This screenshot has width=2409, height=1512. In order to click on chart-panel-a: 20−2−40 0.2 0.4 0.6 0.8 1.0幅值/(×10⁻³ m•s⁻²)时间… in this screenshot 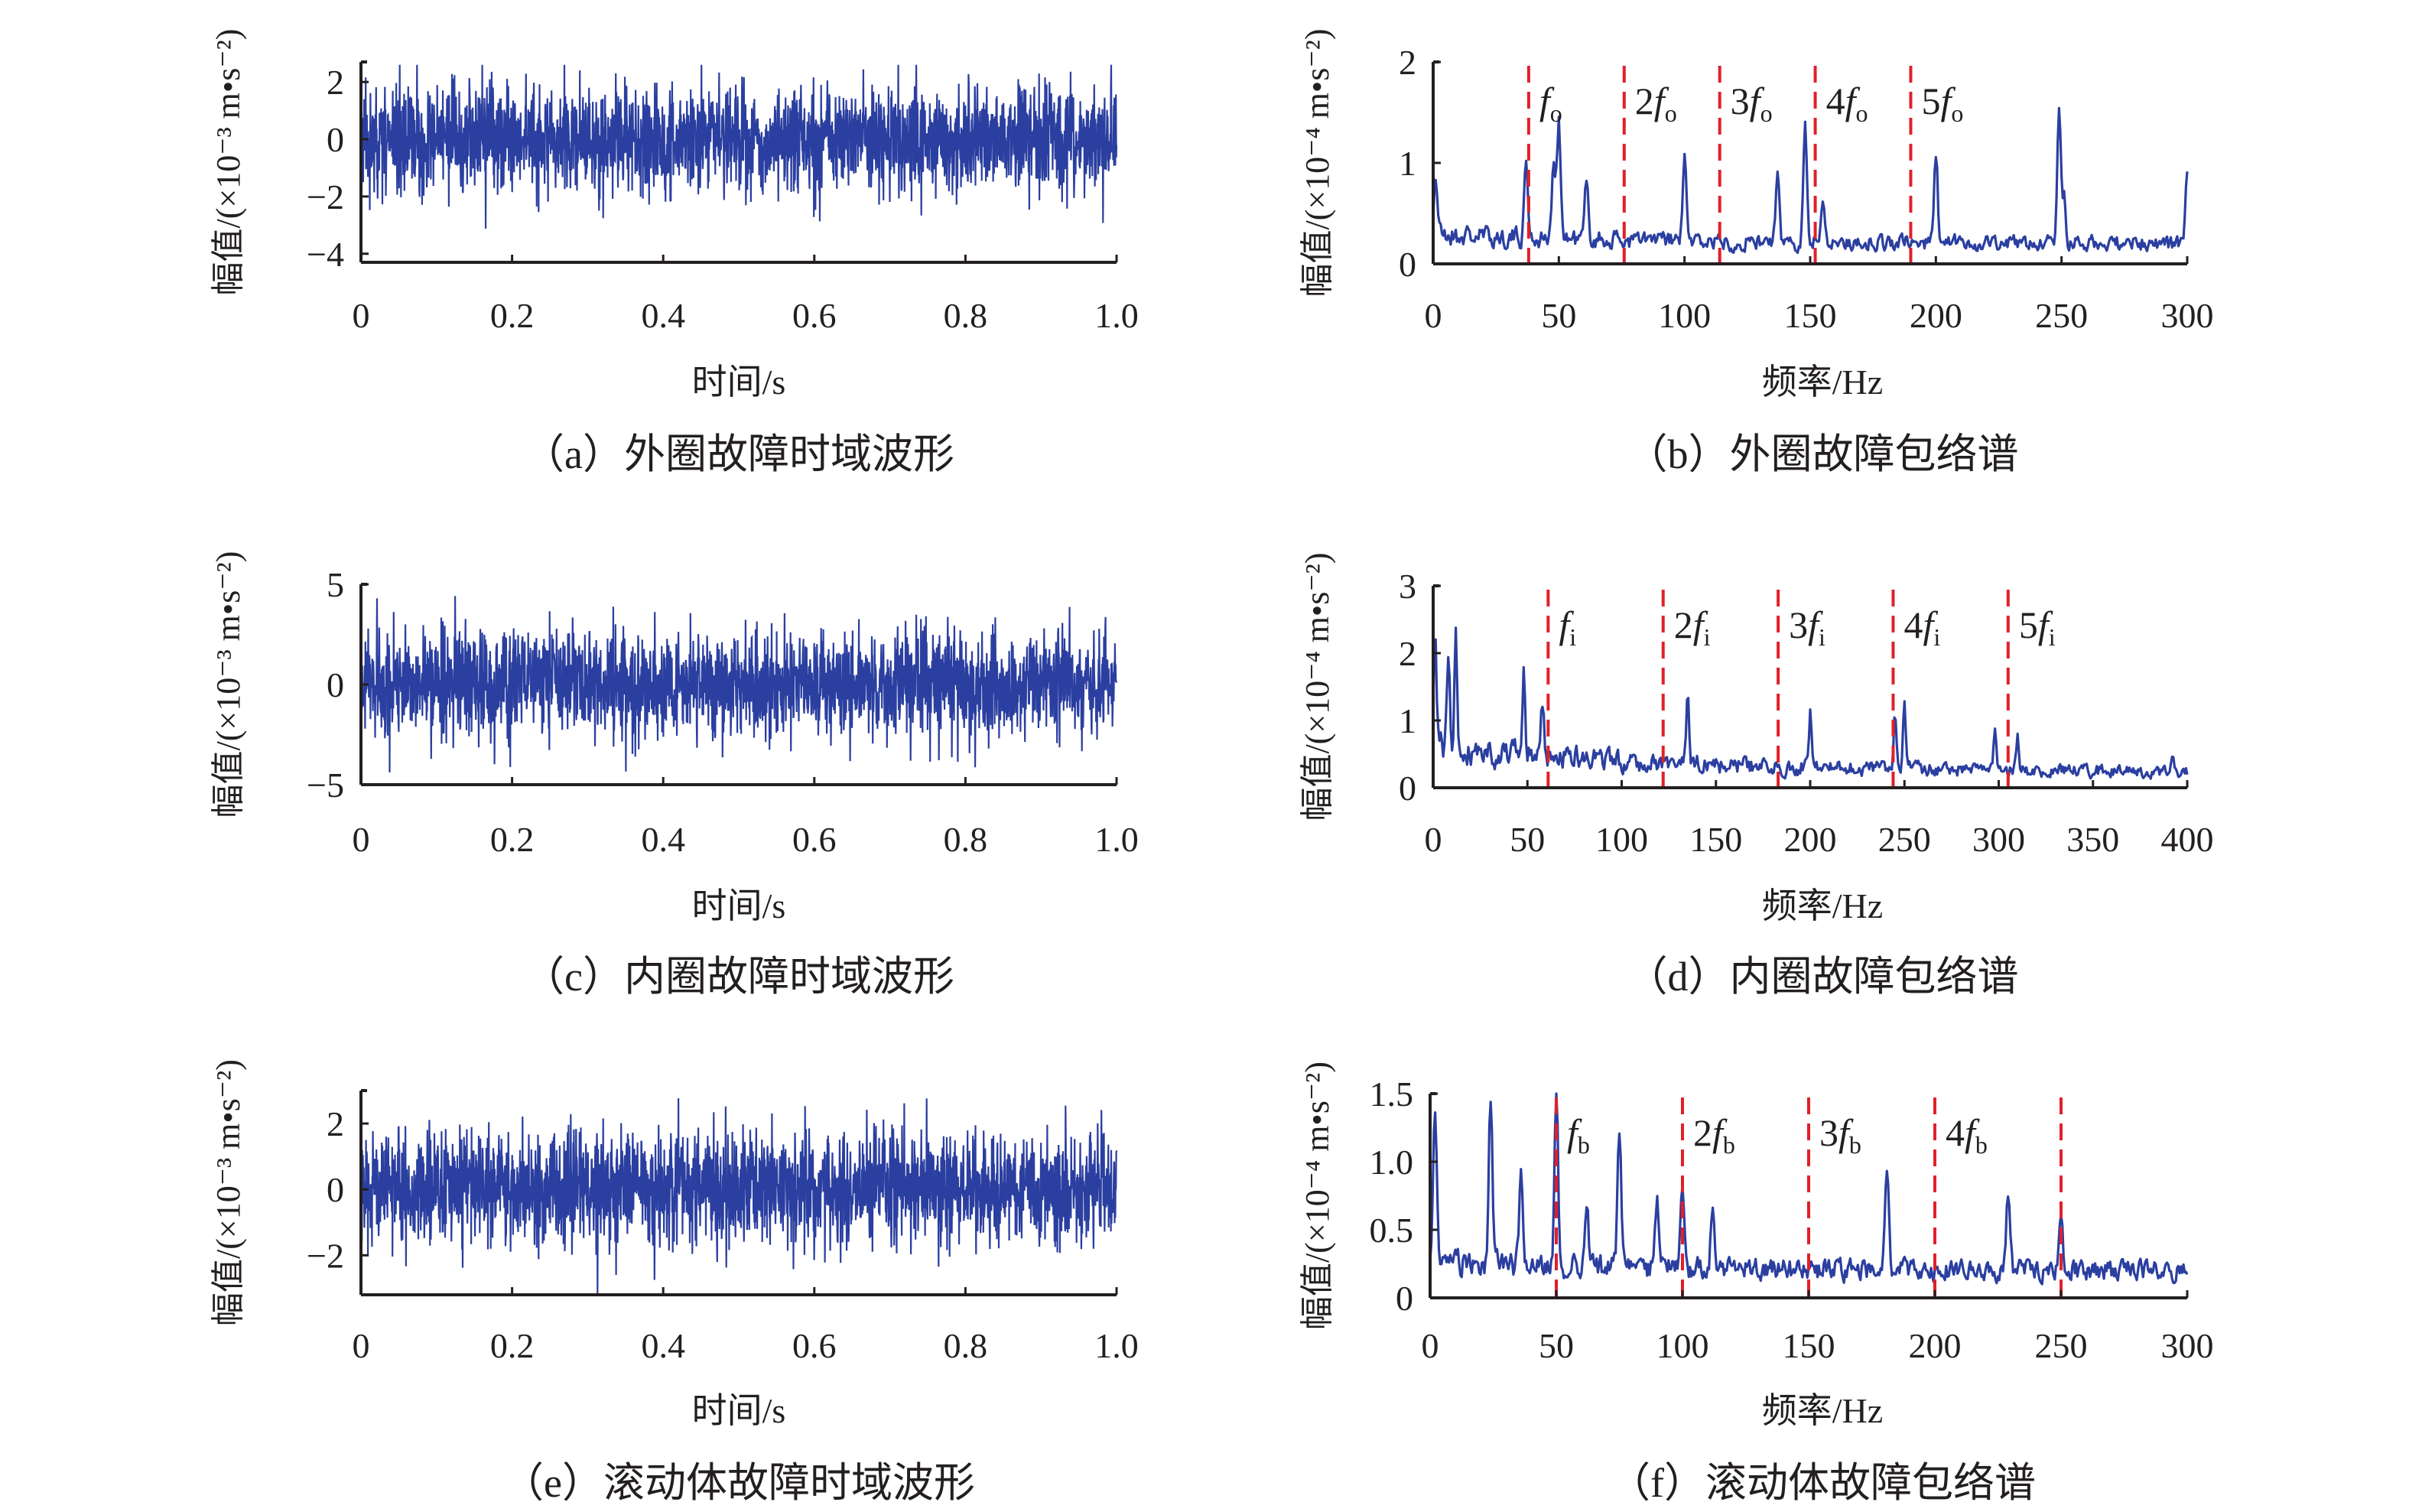, I will do `click(674, 253)`.